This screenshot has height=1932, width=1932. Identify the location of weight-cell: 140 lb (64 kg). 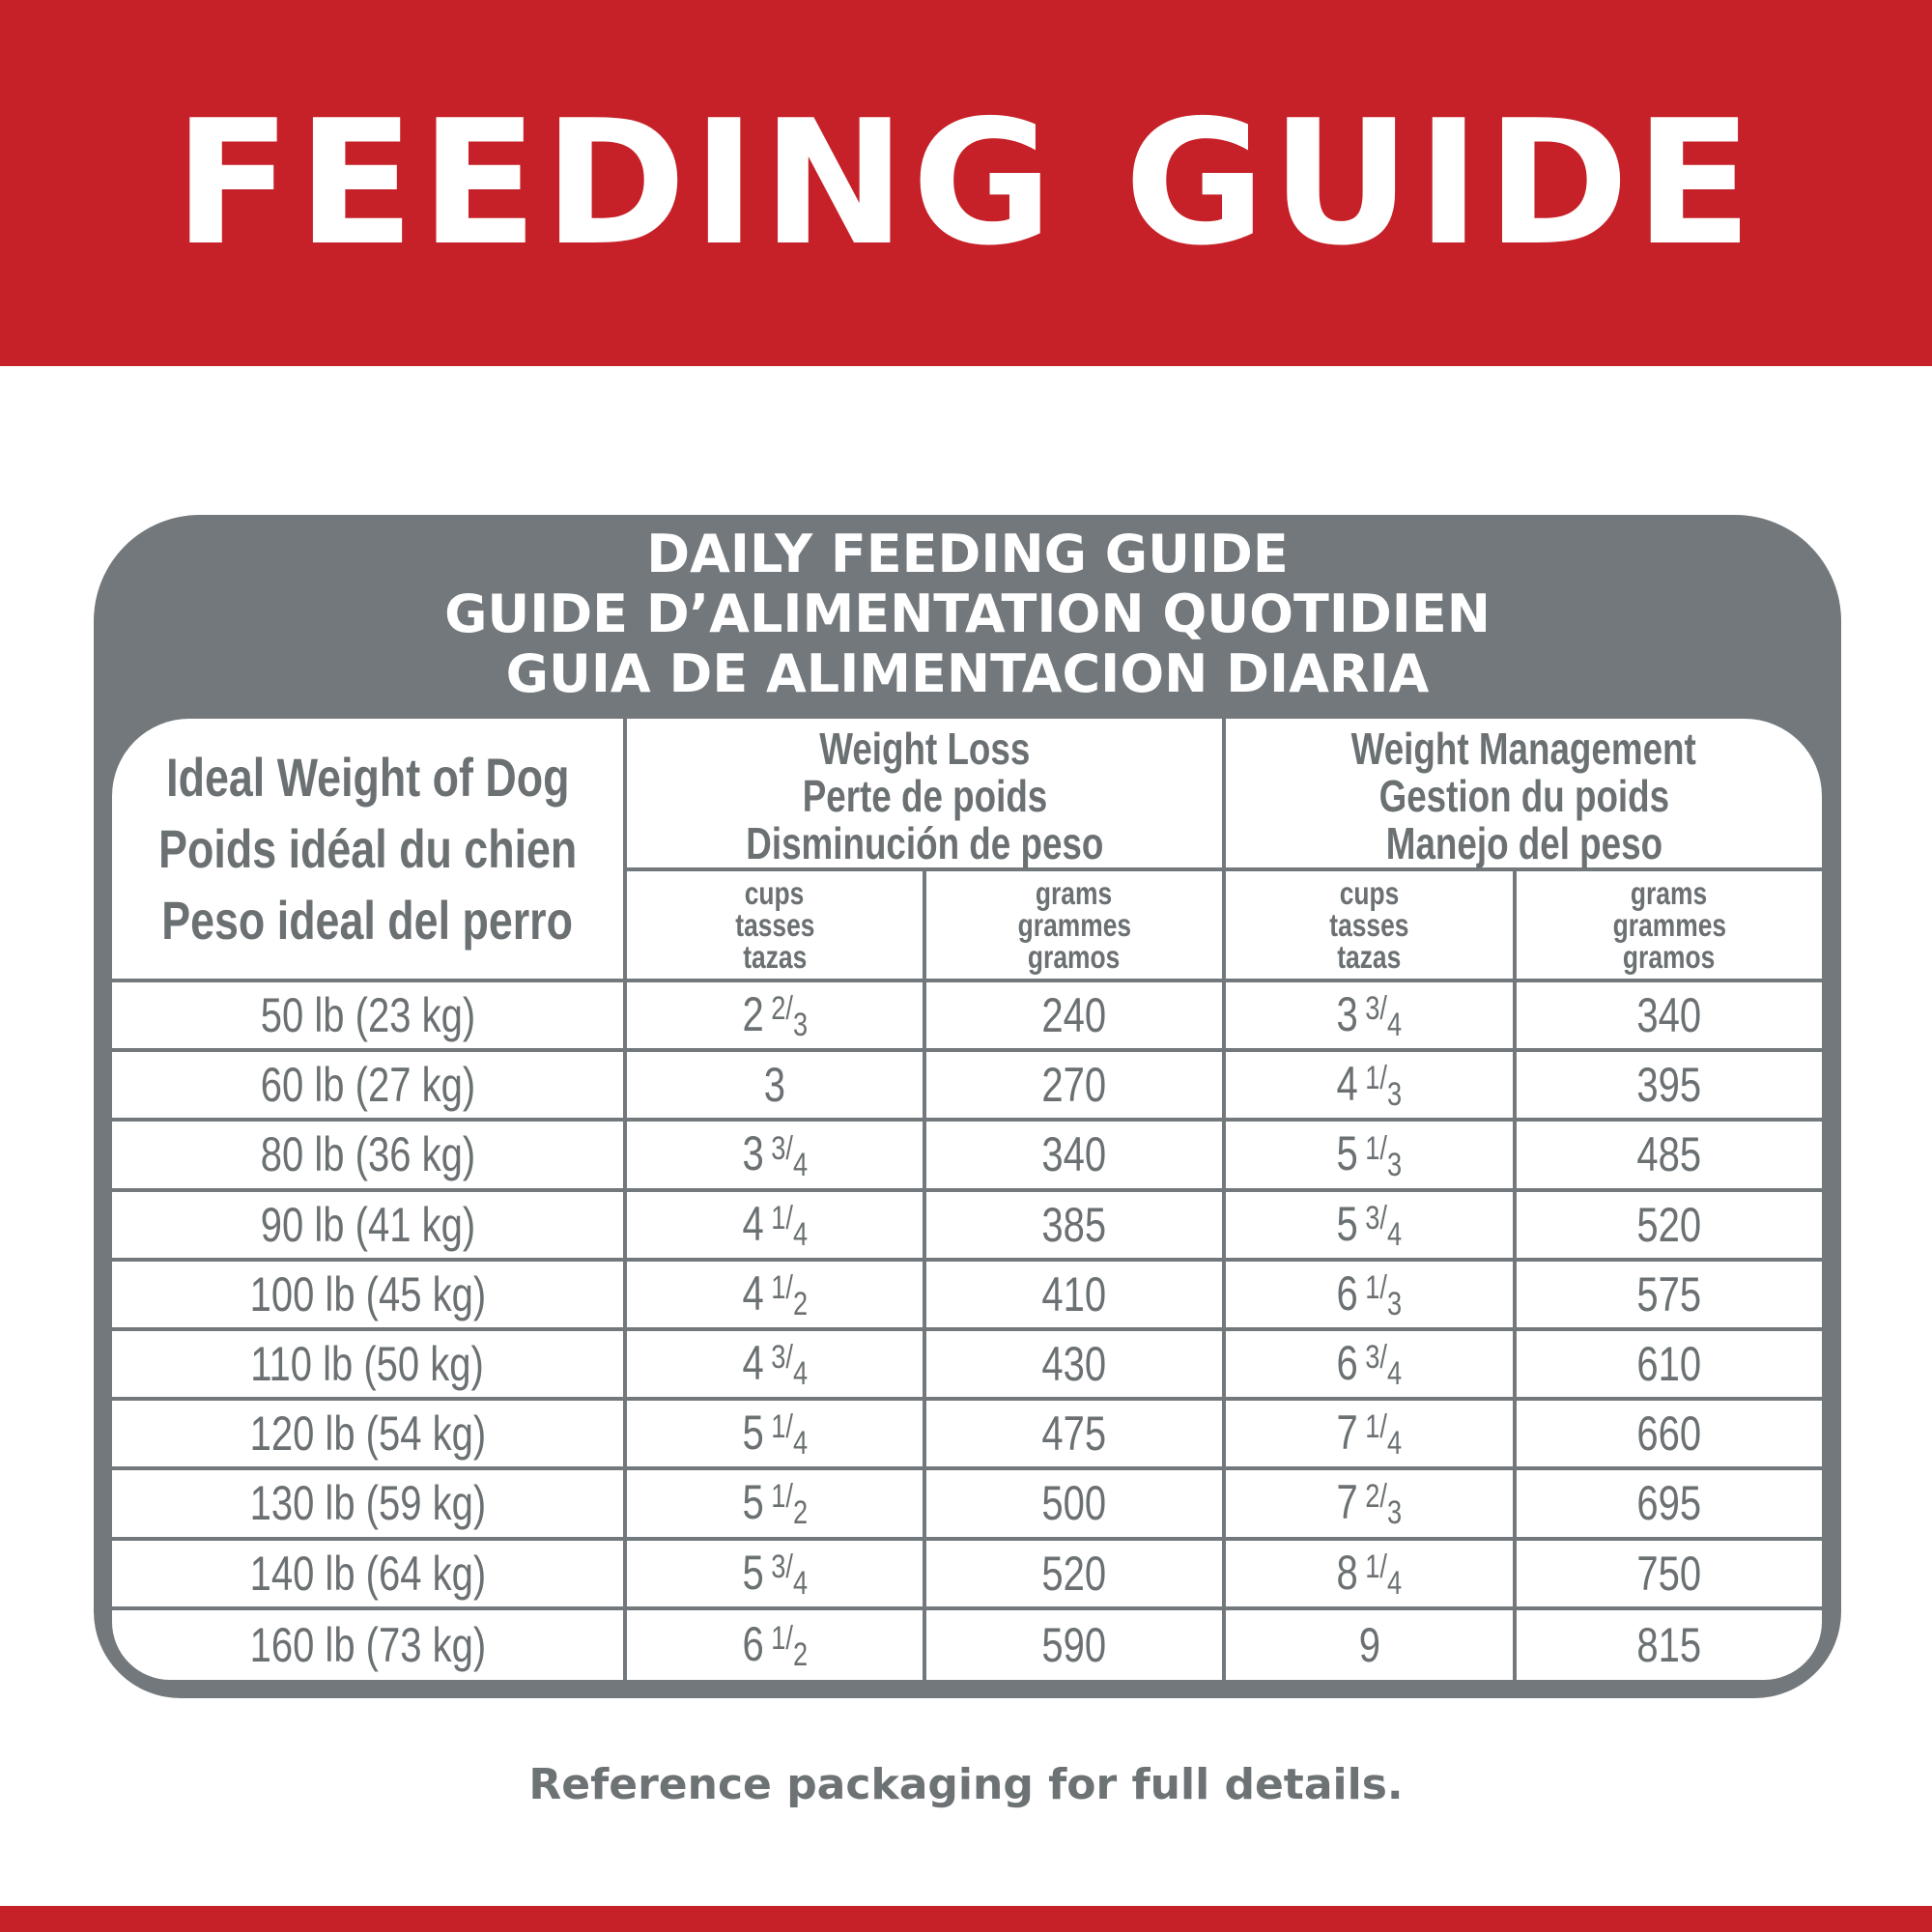
(369, 1575).